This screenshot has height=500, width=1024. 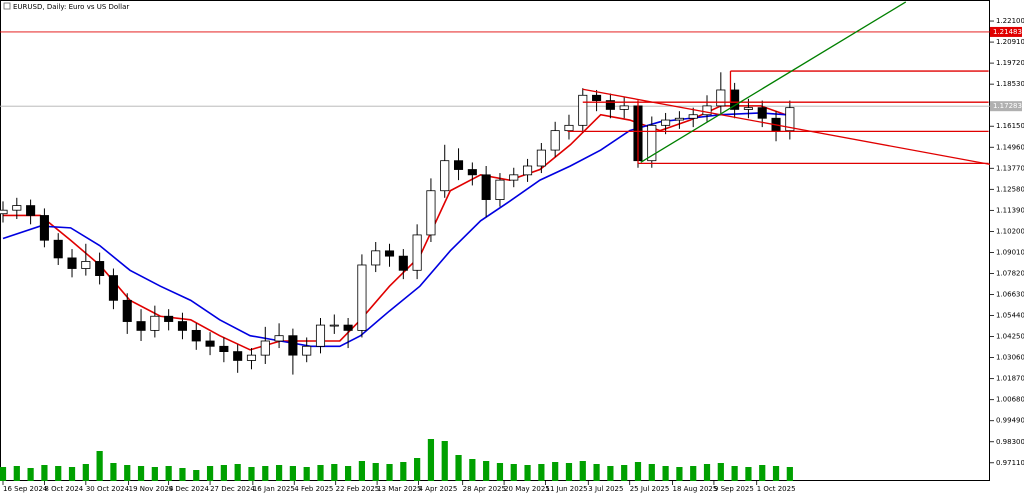 I want to click on x-tick-label: 16 Sep 2024, so click(x=25, y=489).